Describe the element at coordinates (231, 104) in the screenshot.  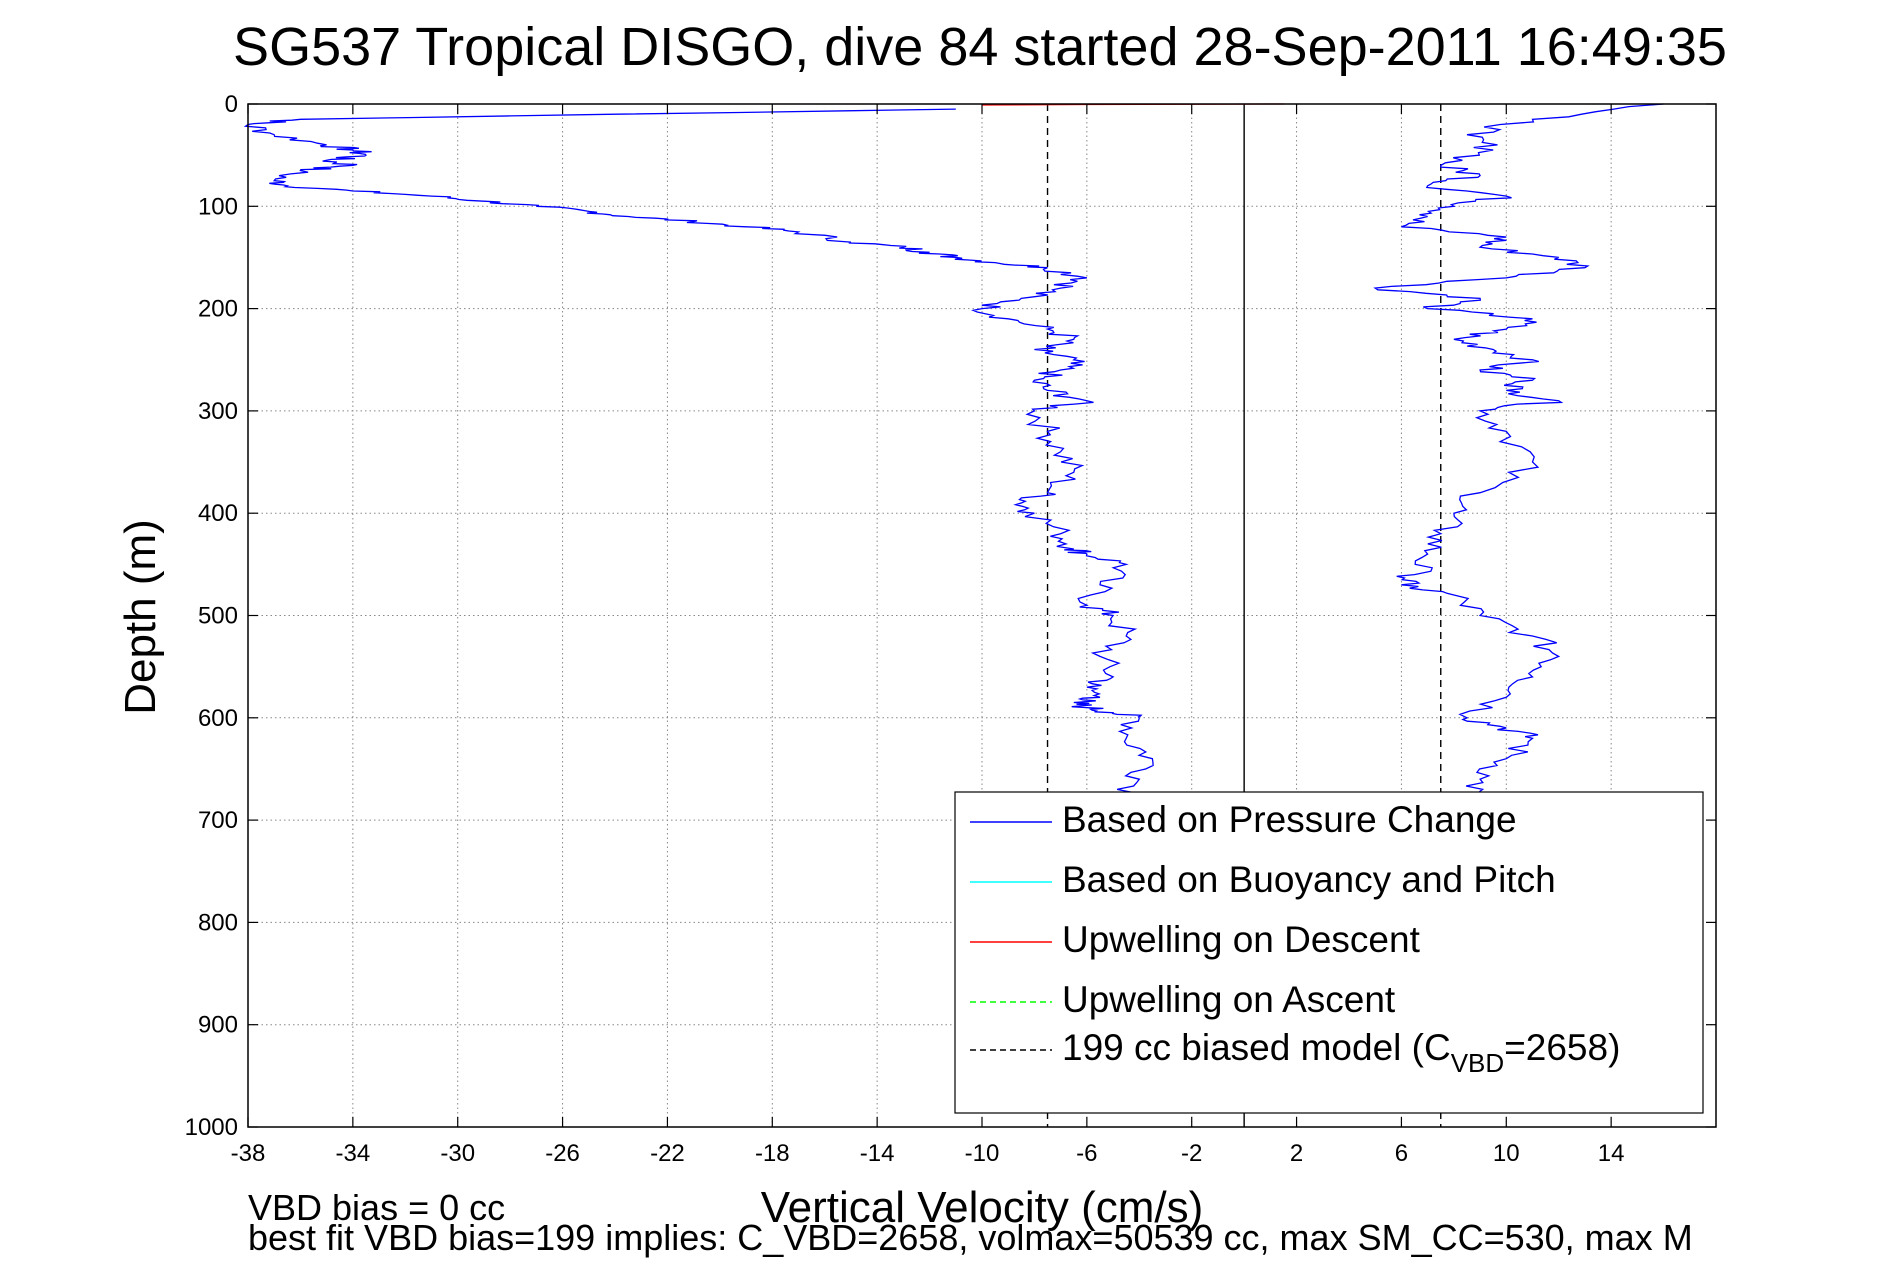
I see `y-tick-label: 0` at that location.